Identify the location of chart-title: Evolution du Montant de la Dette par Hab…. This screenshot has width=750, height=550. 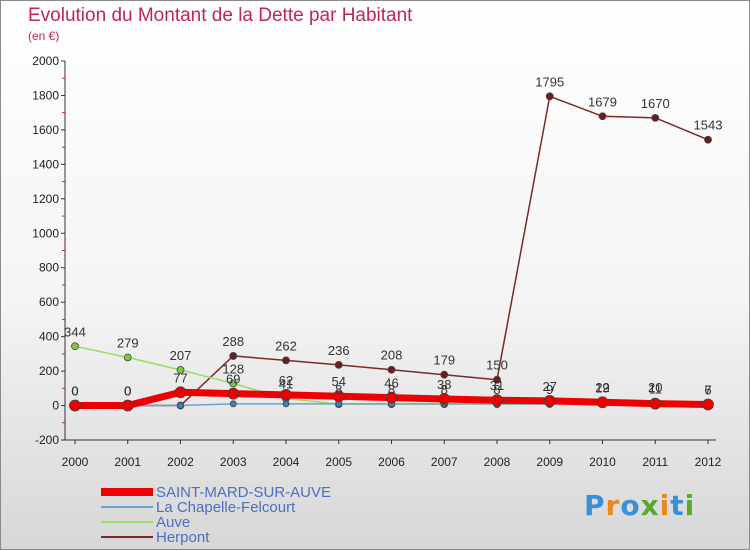
(220, 15).